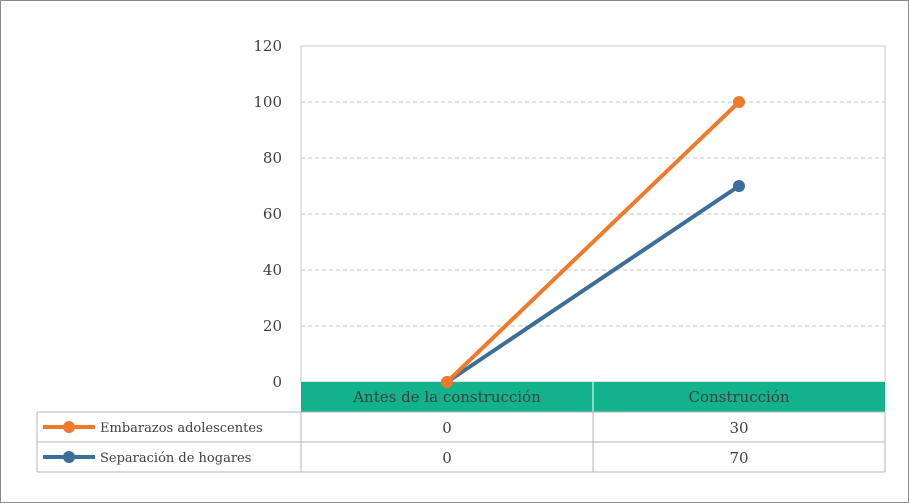  Describe the element at coordinates (181, 428) in the screenshot. I see `legend-label: Embarazos adolescentes` at that location.